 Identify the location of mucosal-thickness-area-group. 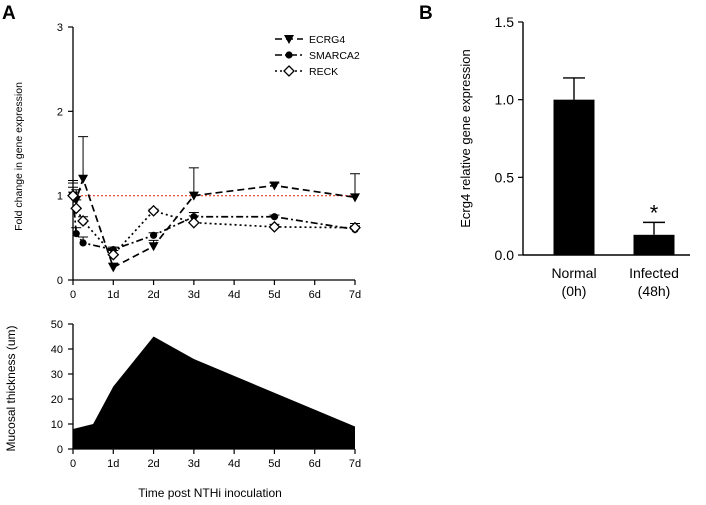
(214, 392).